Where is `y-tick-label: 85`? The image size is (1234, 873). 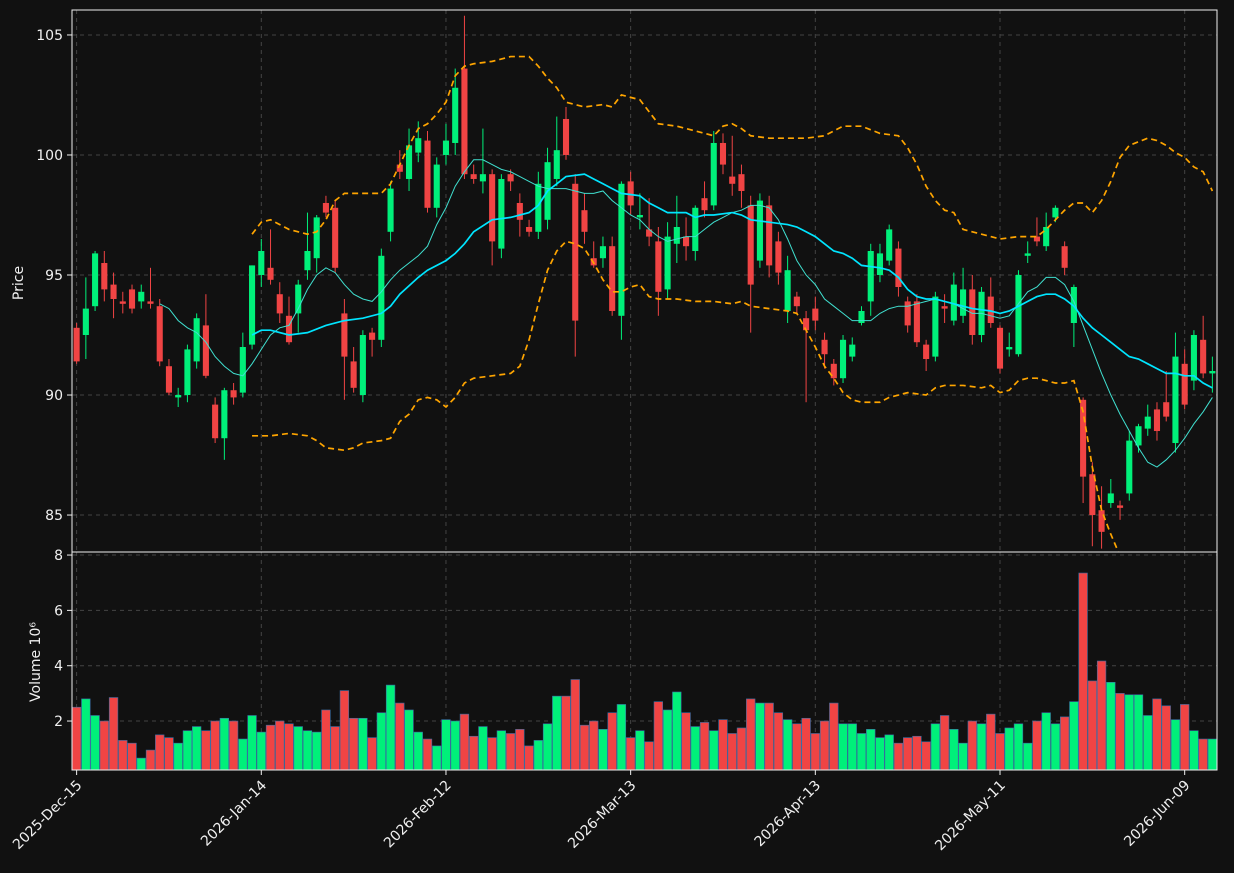 y-tick-label: 85 is located at coordinates (54, 516).